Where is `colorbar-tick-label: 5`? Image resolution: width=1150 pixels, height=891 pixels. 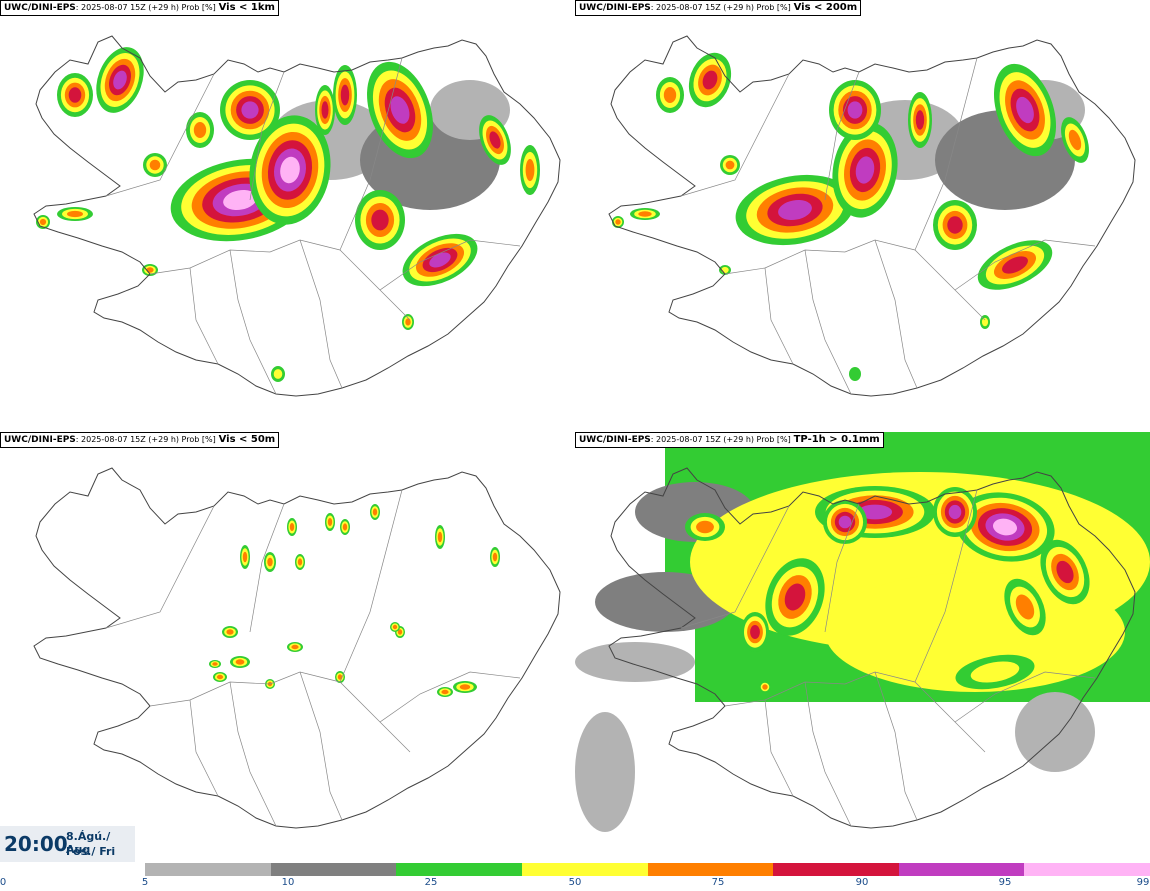 colorbar-tick-label: 5 is located at coordinates (145, 882).